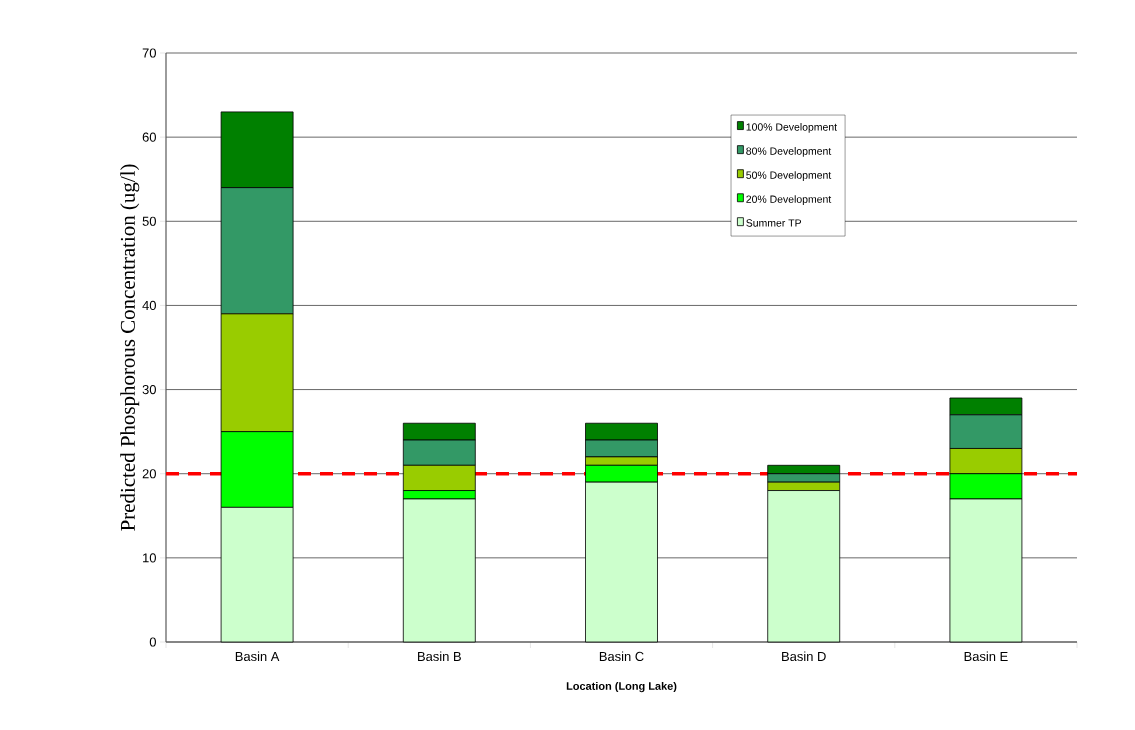 The image size is (1135, 730). I want to click on y-tick-label: 0, so click(152, 642).